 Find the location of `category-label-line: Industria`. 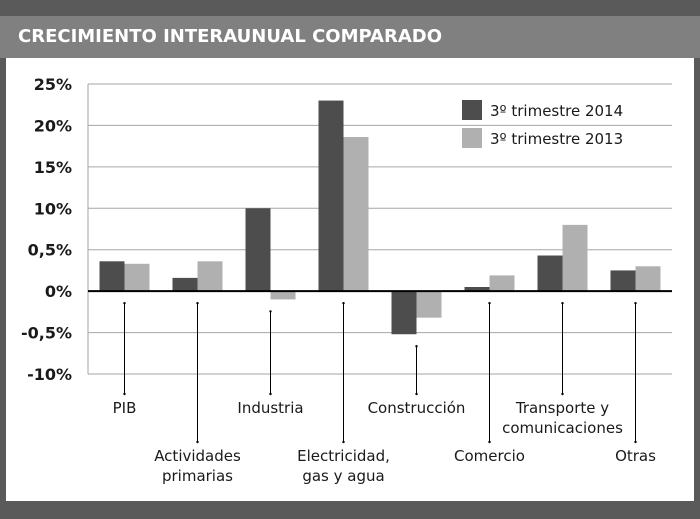

category-label-line: Industria is located at coordinates (270, 408).